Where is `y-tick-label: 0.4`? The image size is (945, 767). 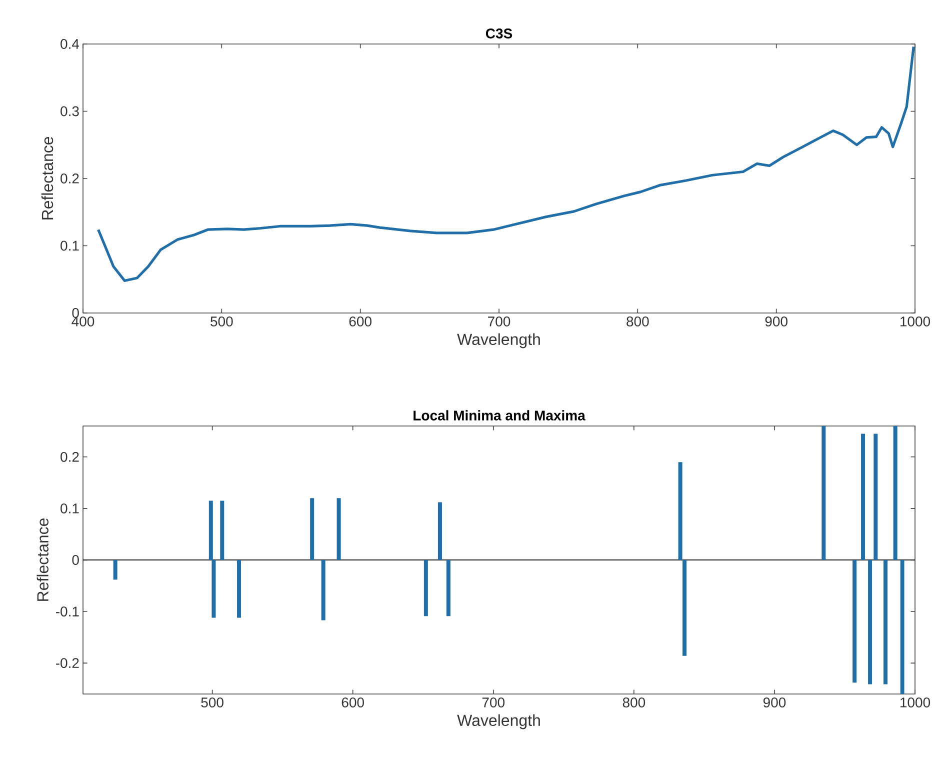
y-tick-label: 0.4 is located at coordinates (70, 44).